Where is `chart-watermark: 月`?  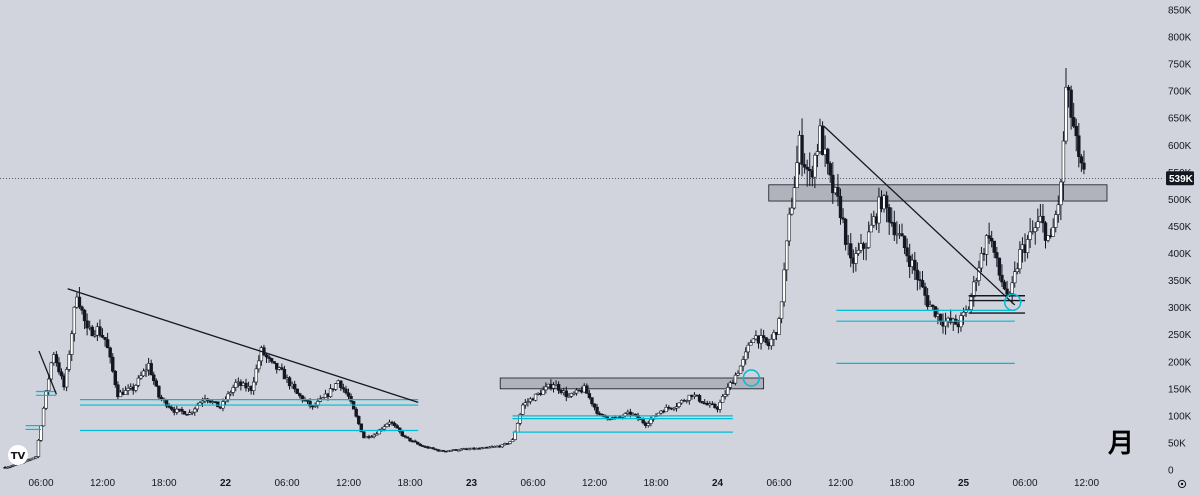 chart-watermark: 月 is located at coordinates (1120, 444).